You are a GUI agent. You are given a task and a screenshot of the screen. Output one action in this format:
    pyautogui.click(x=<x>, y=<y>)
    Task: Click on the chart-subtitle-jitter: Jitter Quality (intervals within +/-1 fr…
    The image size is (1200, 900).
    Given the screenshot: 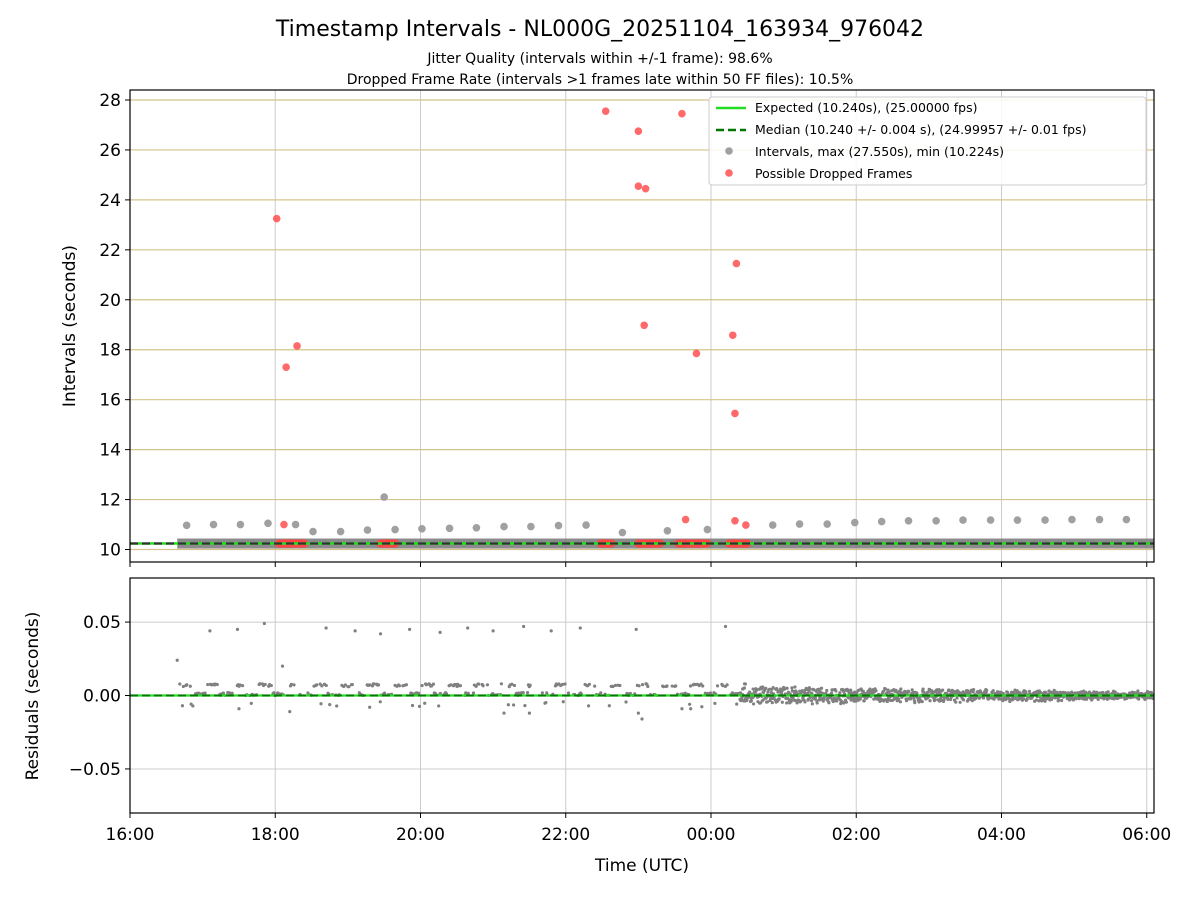 What is the action you would take?
    pyautogui.click(x=599, y=59)
    